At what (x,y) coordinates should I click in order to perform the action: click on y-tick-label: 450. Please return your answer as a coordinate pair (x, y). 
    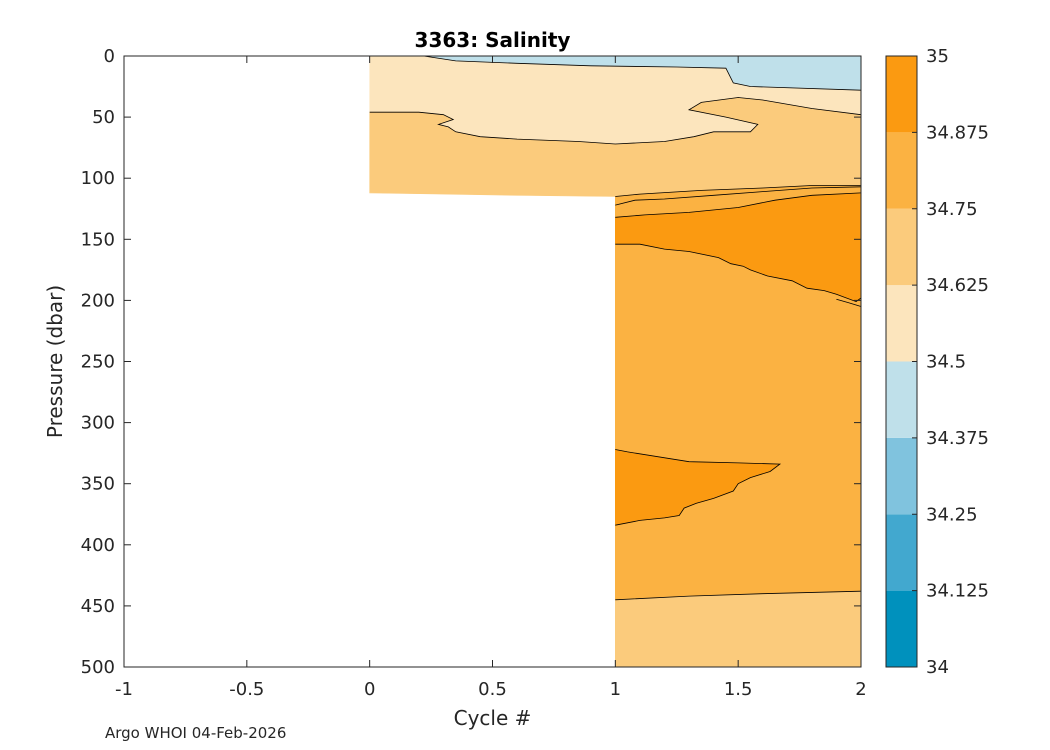
    Looking at the image, I should click on (98, 606).